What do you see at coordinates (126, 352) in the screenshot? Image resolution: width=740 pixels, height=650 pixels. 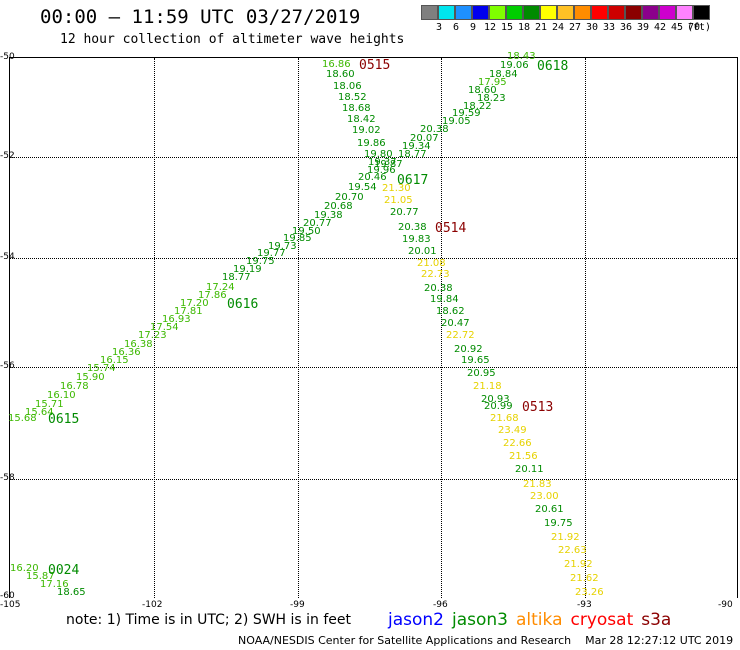 I see `wave-height-value: 16.36` at bounding box center [126, 352].